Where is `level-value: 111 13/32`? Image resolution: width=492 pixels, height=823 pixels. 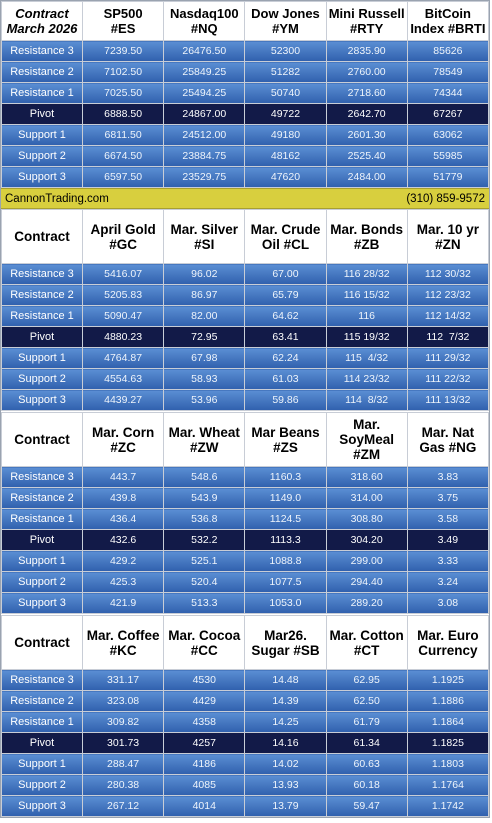
level-value: 111 13/32 is located at coordinates (448, 400).